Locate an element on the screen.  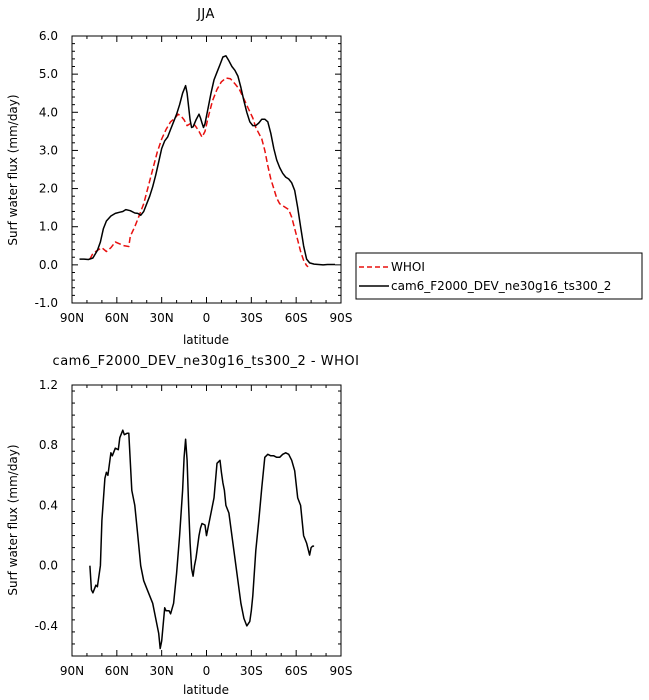
y-tick-label: 4.0 is located at coordinates (48, 112).